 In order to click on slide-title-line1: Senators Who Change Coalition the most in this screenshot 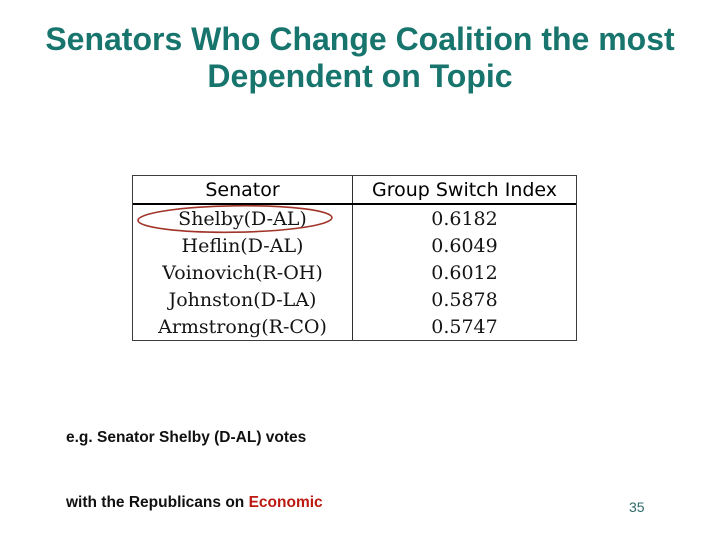, I will do `click(360, 39)`.